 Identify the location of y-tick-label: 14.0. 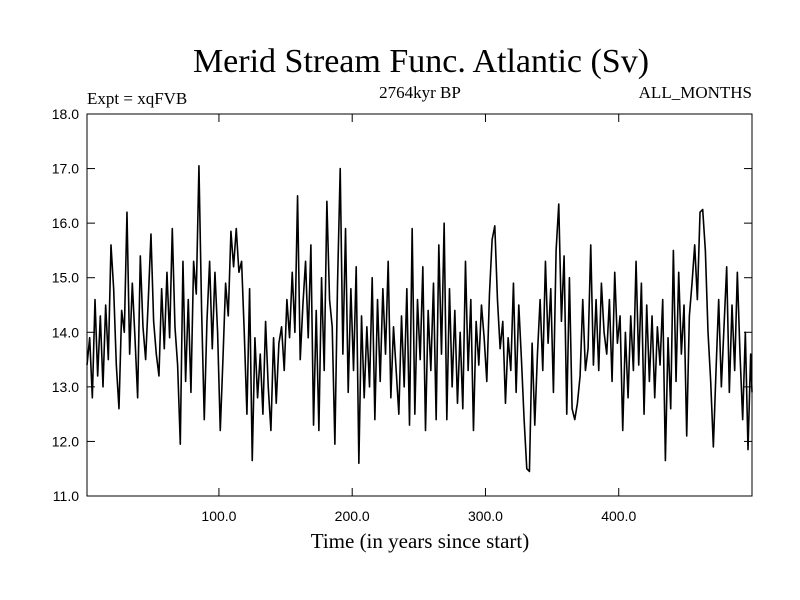
(65, 332).